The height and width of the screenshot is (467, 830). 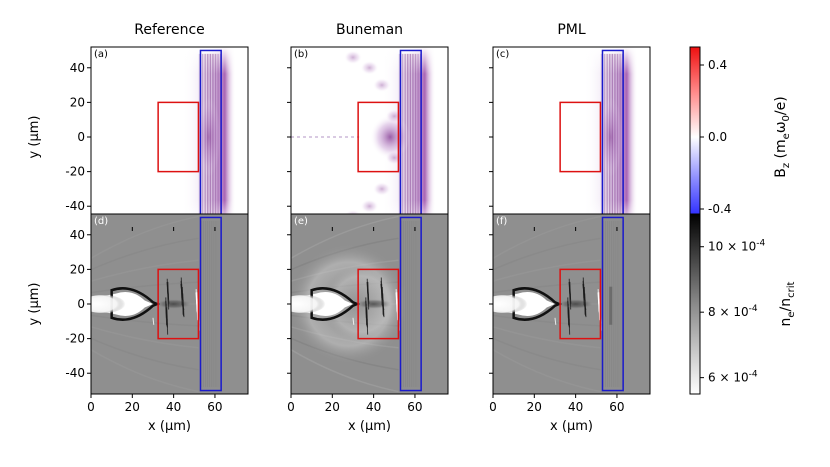 What do you see at coordinates (733, 377) in the screenshot?
I see `colorbar-tick-label: 6 × 10-4` at bounding box center [733, 377].